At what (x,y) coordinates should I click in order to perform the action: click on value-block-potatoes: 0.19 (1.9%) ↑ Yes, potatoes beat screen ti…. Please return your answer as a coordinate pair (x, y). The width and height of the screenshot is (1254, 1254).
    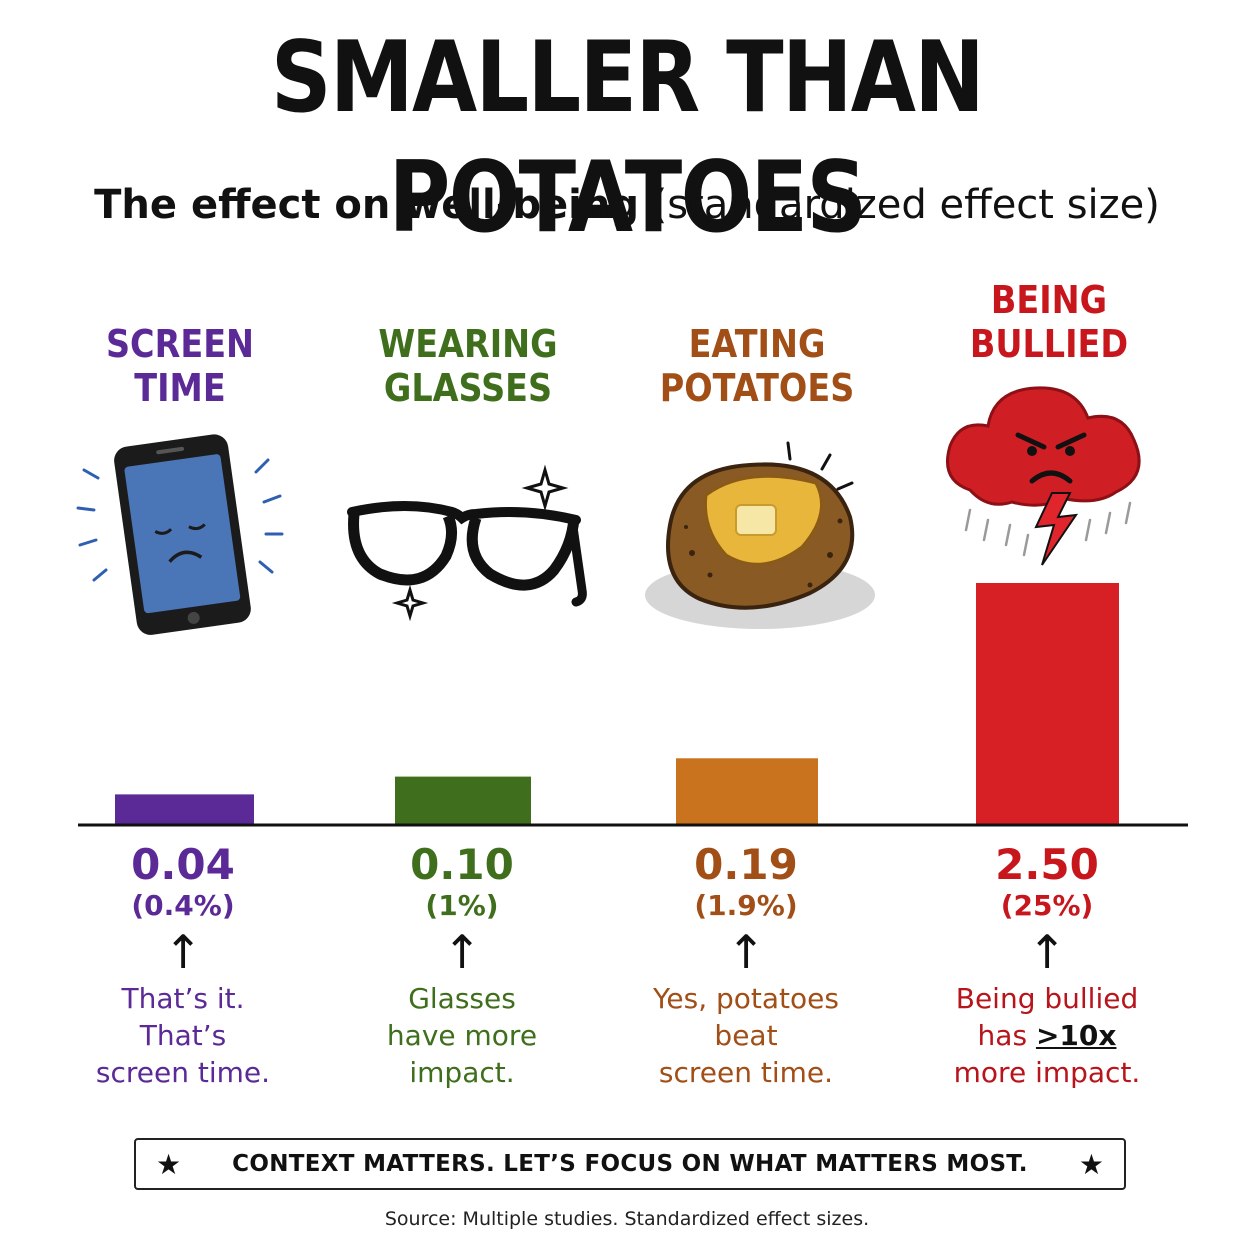
    Looking at the image, I should click on (746, 966).